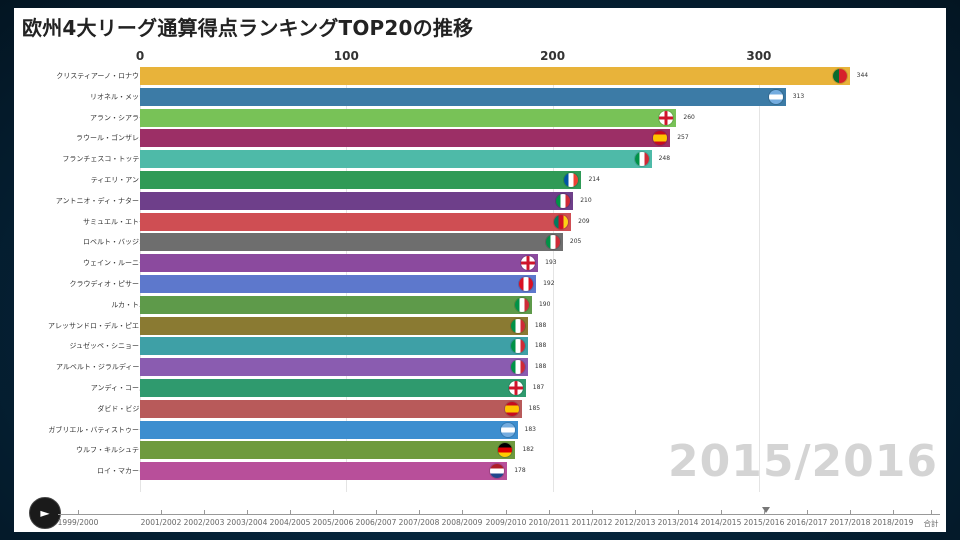  I want to click on value-label: 210, so click(586, 200).